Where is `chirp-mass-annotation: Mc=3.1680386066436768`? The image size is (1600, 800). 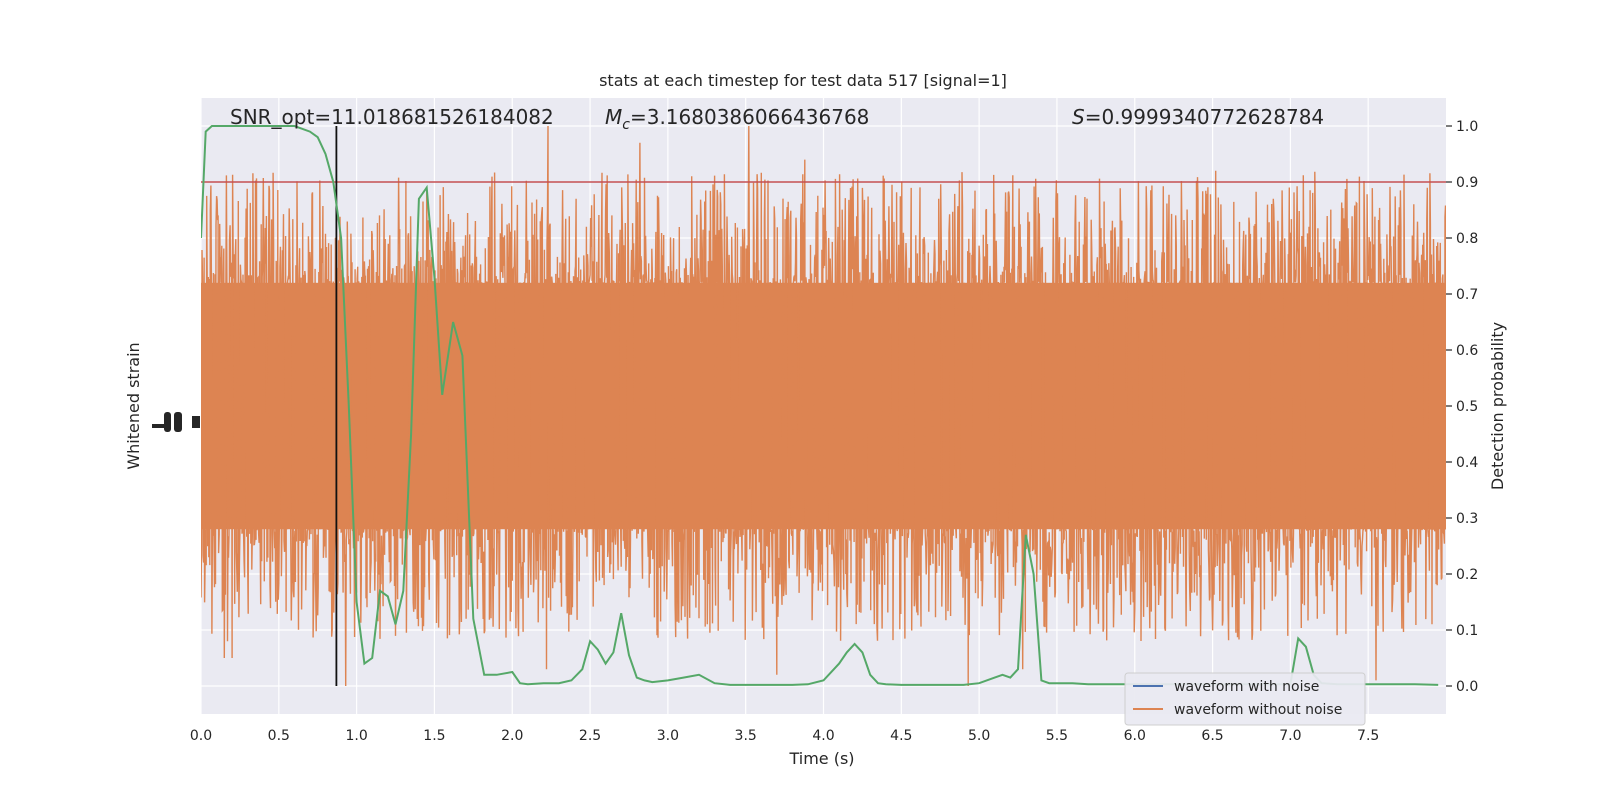 chirp-mass-annotation: Mc=3.1680386066436768 is located at coordinates (737, 119).